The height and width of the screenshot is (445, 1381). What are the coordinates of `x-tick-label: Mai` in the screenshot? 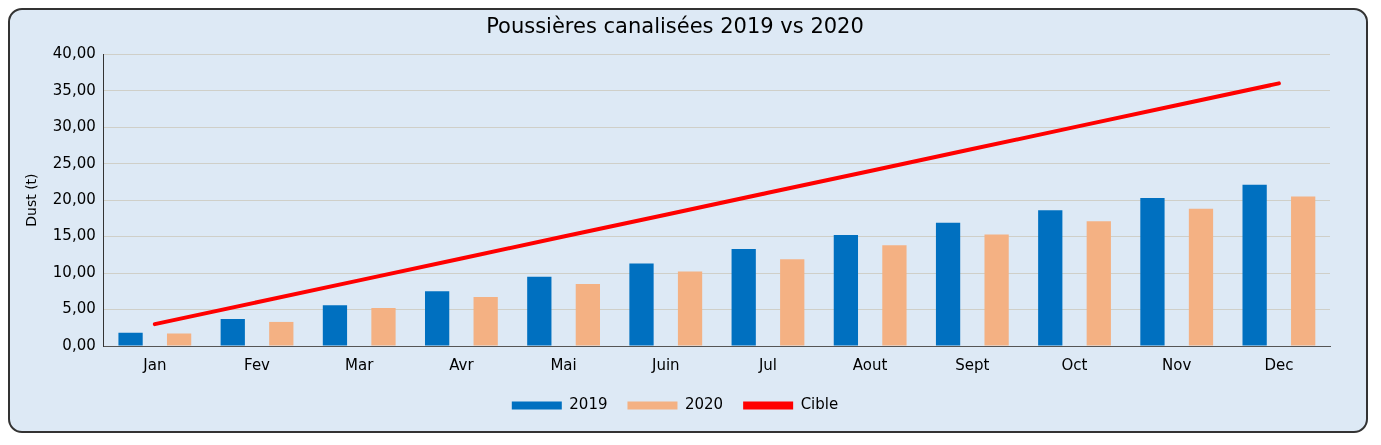 It's located at (563, 364).